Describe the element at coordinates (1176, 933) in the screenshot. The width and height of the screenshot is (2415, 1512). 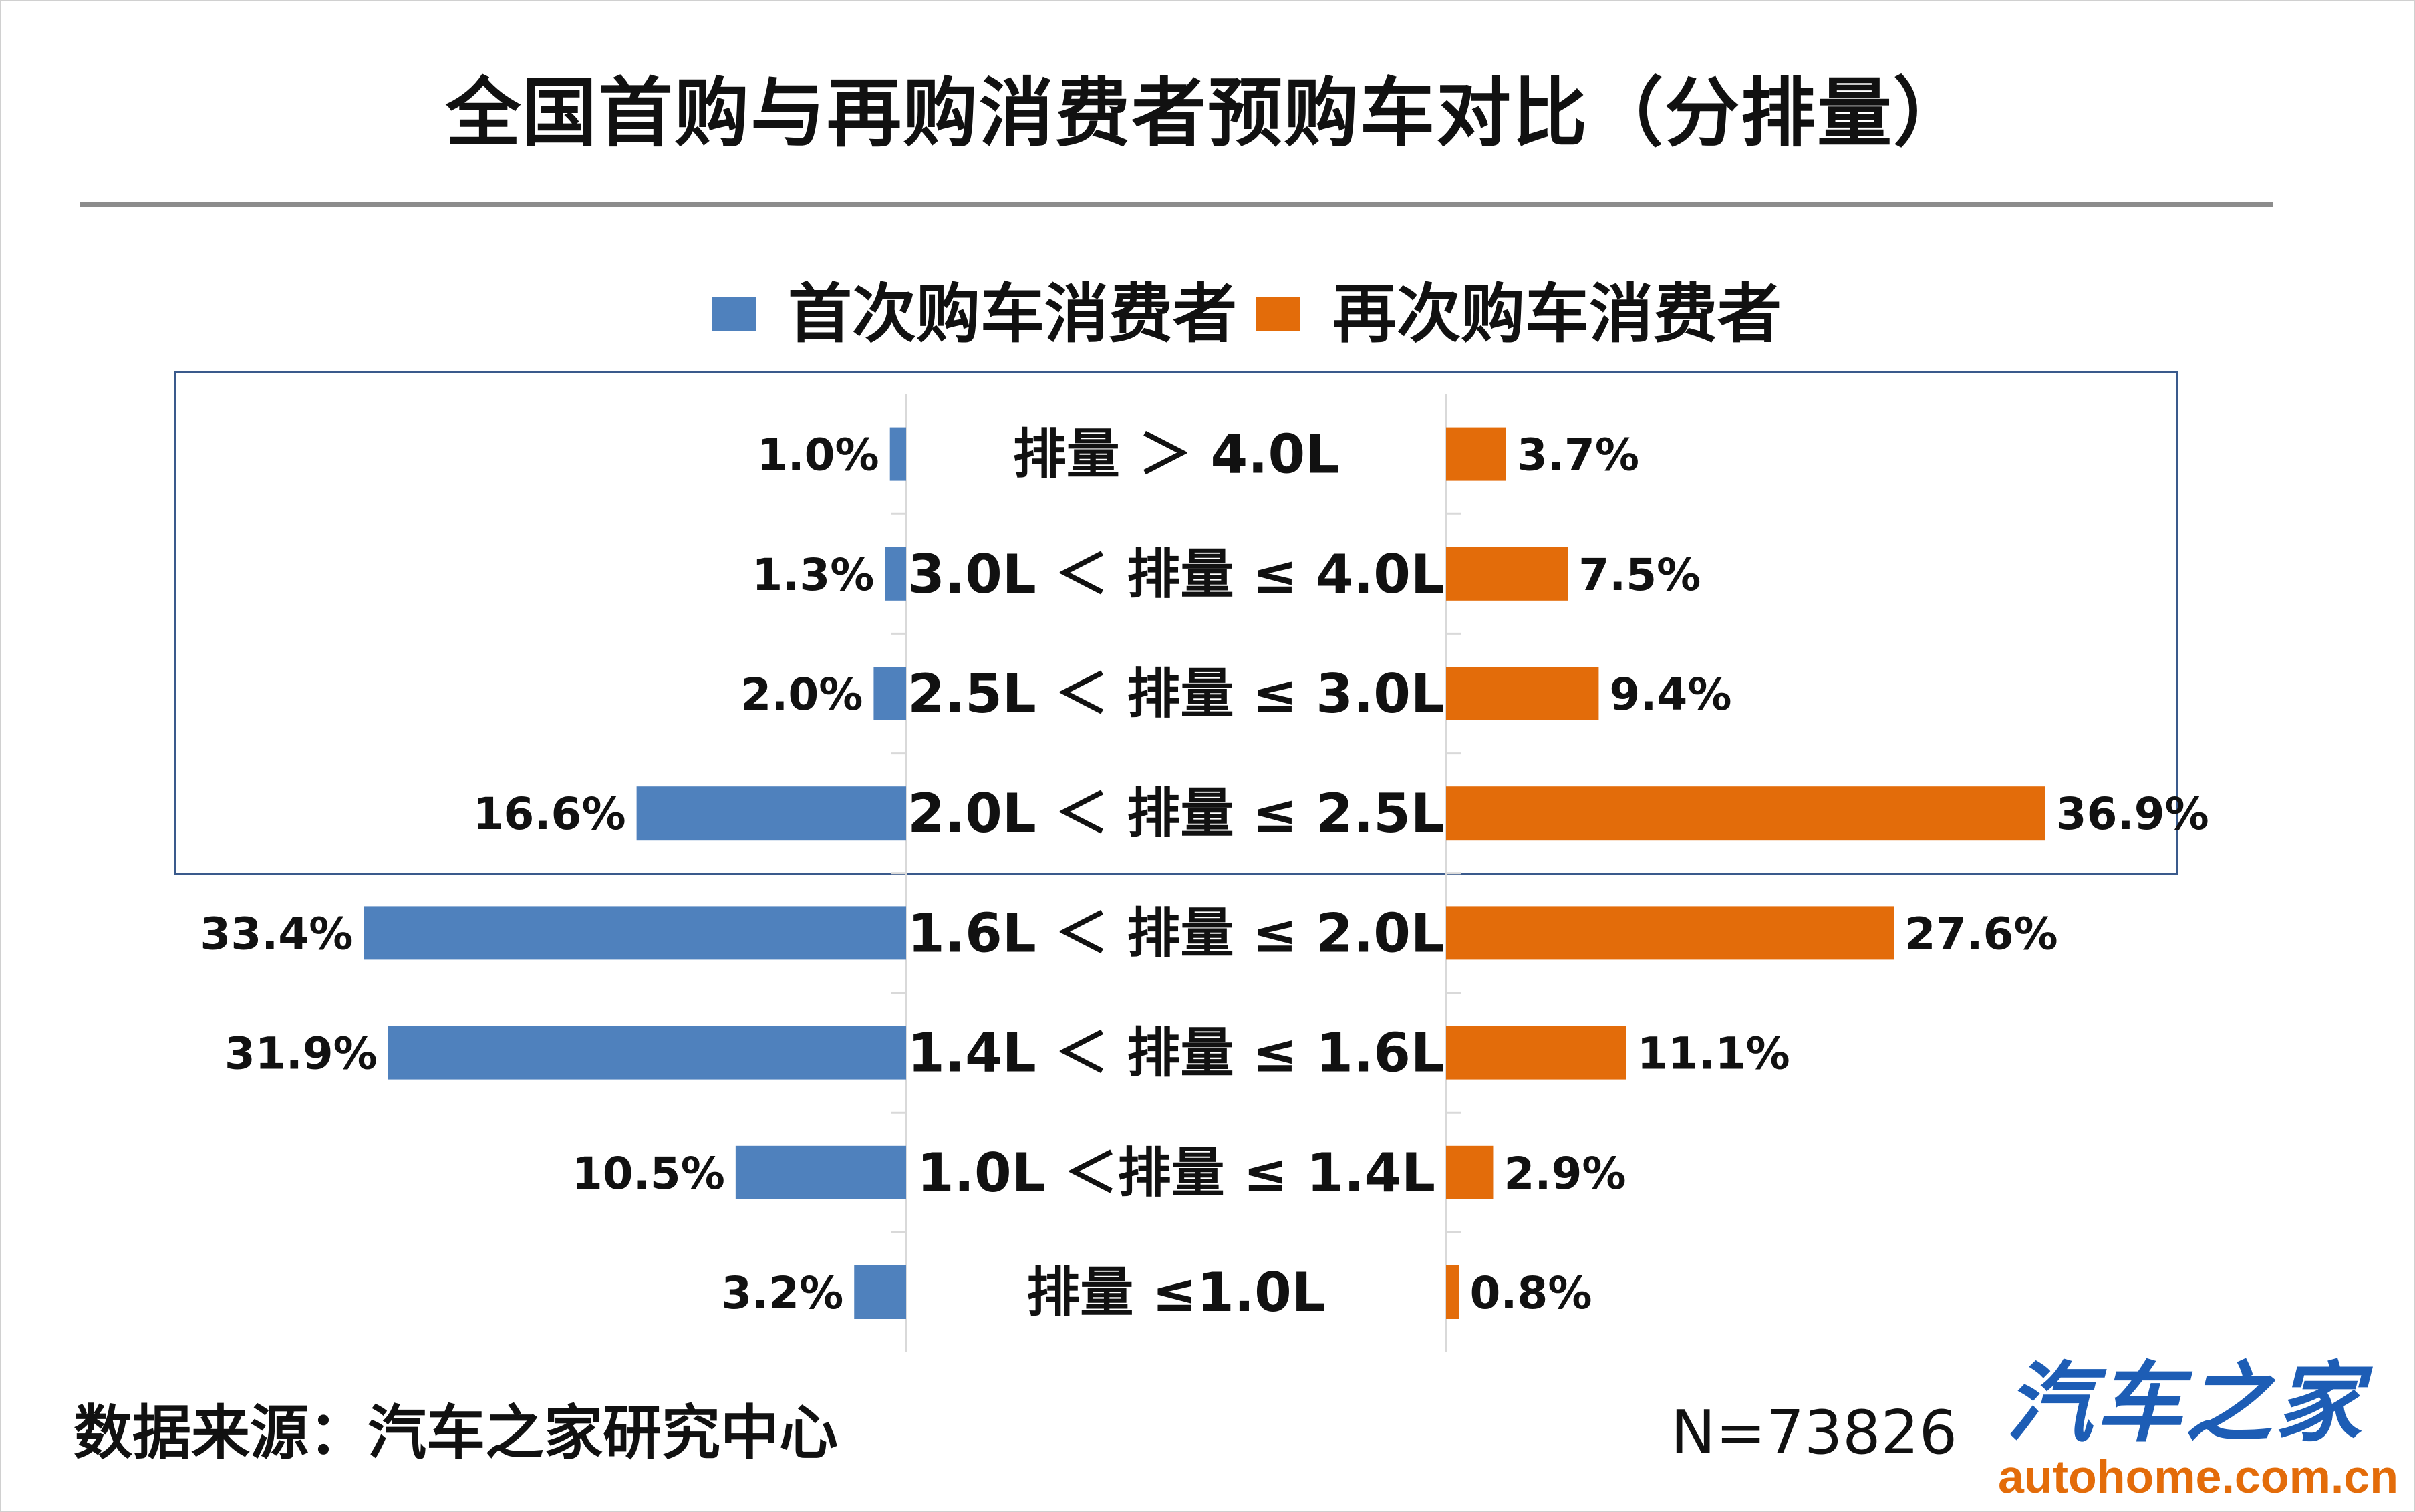
I see `category-label: 1.6L ＜ 排量 ≤ 2.0L` at that location.